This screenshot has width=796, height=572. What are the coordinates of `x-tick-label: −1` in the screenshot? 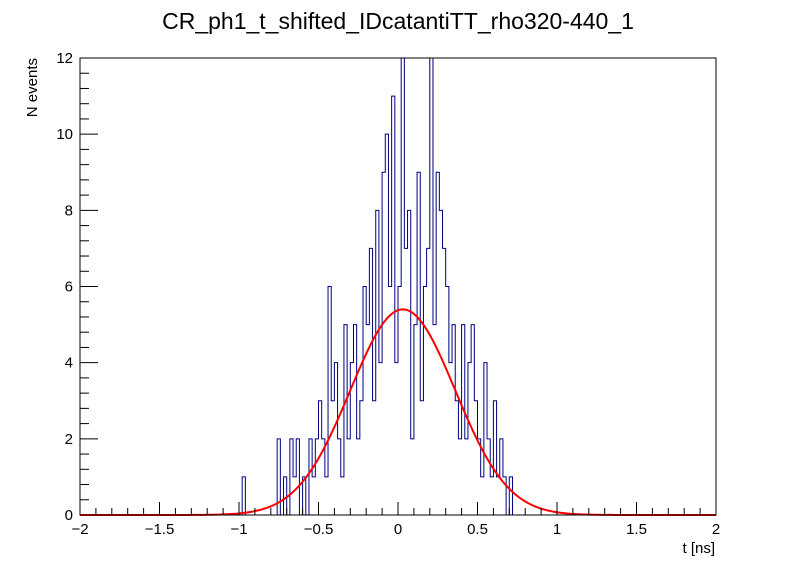 It's located at (238, 529).